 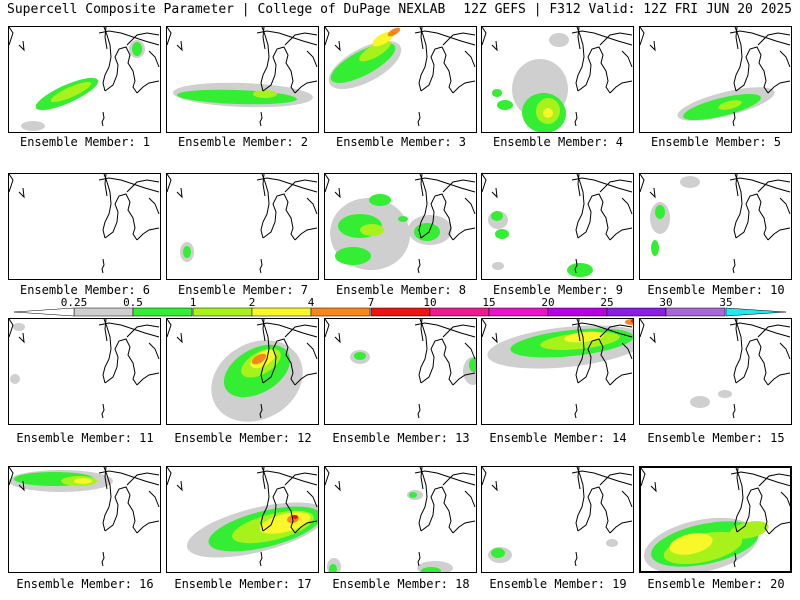 I want to click on colorbar-tick-label: 10, so click(x=429, y=302).